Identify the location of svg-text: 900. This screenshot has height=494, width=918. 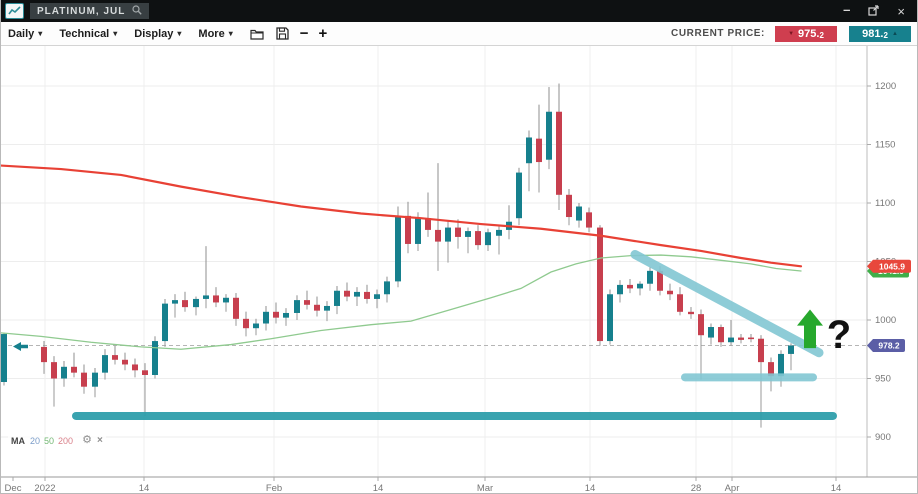
(883, 437).